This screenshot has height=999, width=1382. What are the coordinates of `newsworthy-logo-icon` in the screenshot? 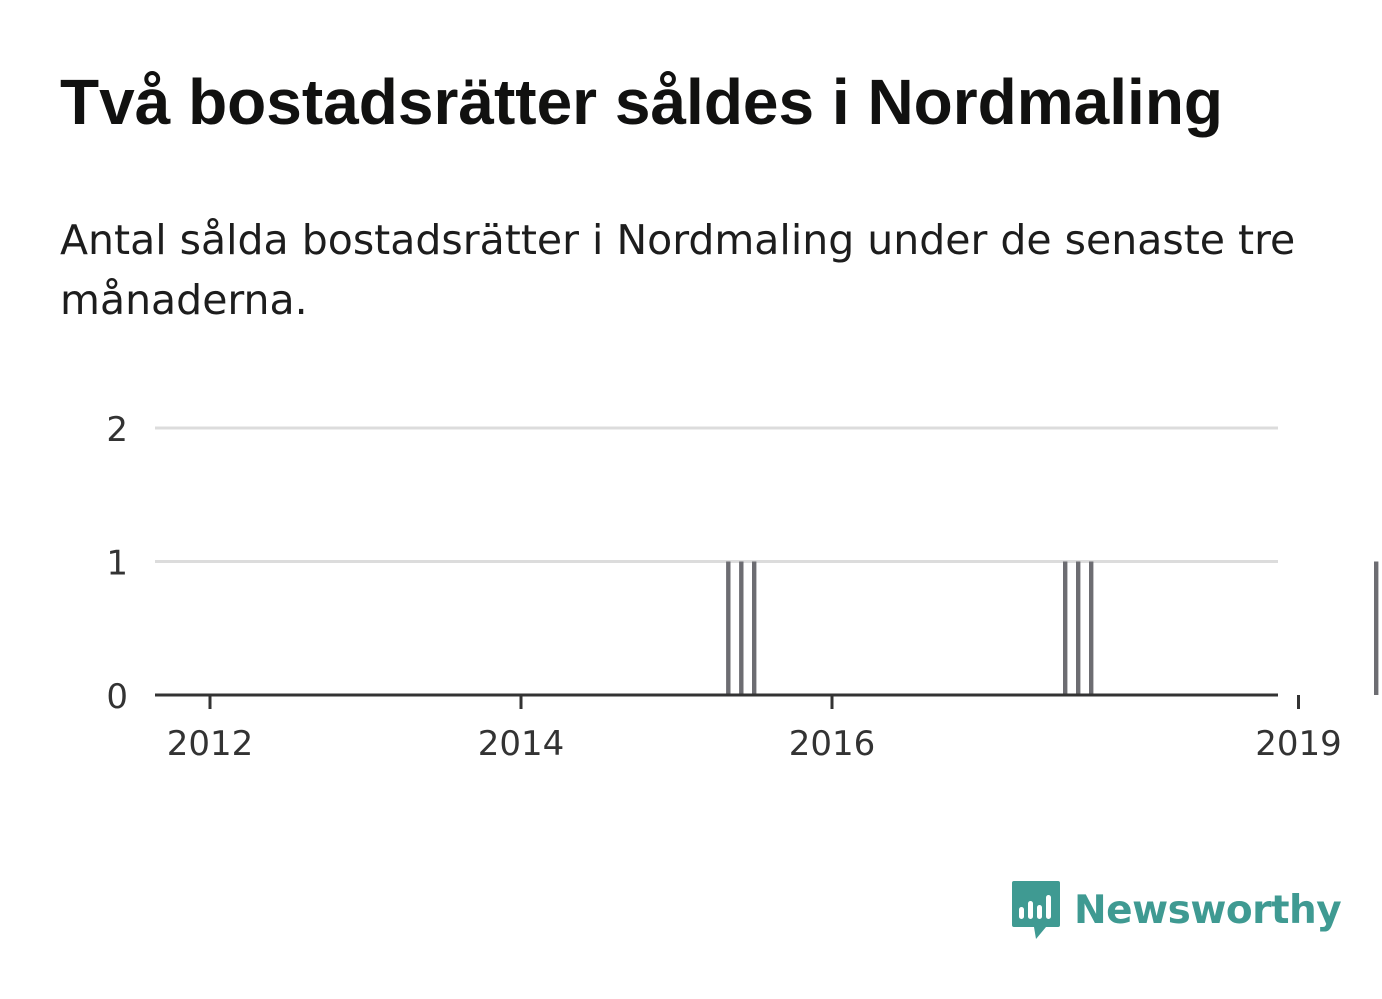 It's located at (1036, 910).